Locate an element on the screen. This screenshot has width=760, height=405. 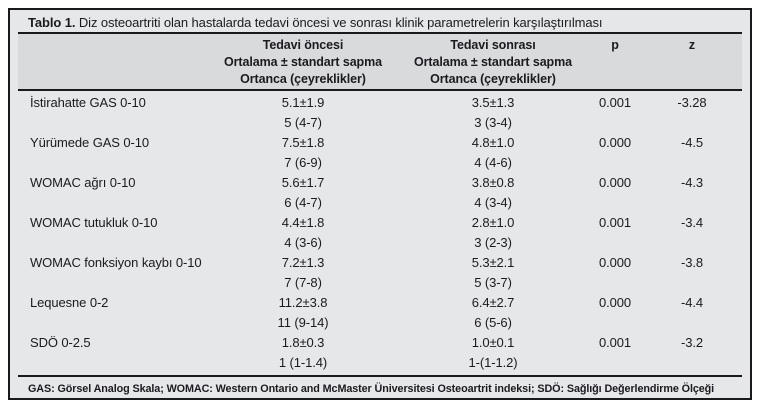
param-cell: WOMAC fonksiyon kaybı 0-10 is located at coordinates (116, 262).